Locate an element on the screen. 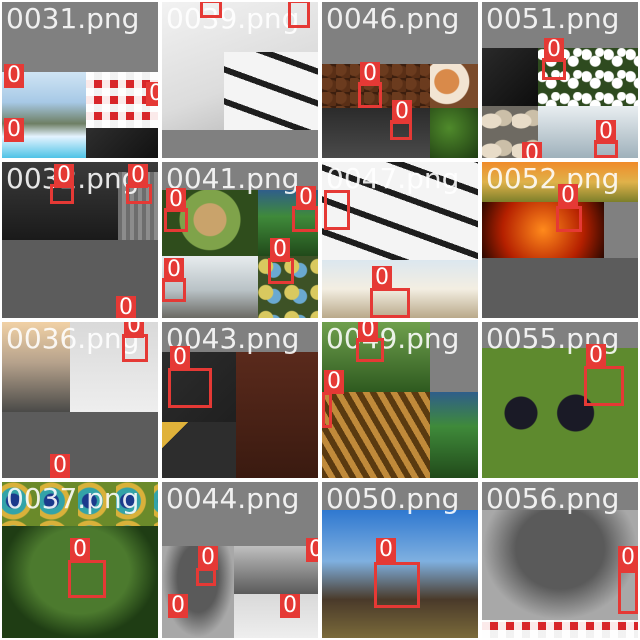  tile-0051: 0051.png 0 0 0 is located at coordinates (560, 80).